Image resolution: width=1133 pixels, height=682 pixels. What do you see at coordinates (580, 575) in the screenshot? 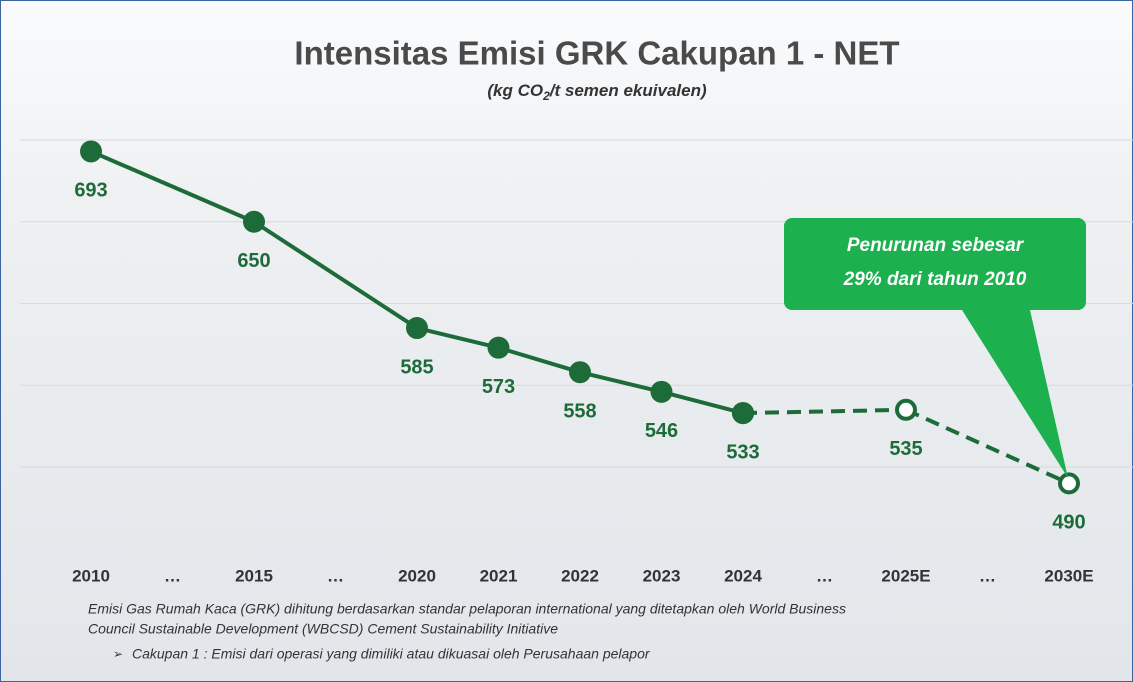
I see `x-tick-label: 2022` at bounding box center [580, 575].